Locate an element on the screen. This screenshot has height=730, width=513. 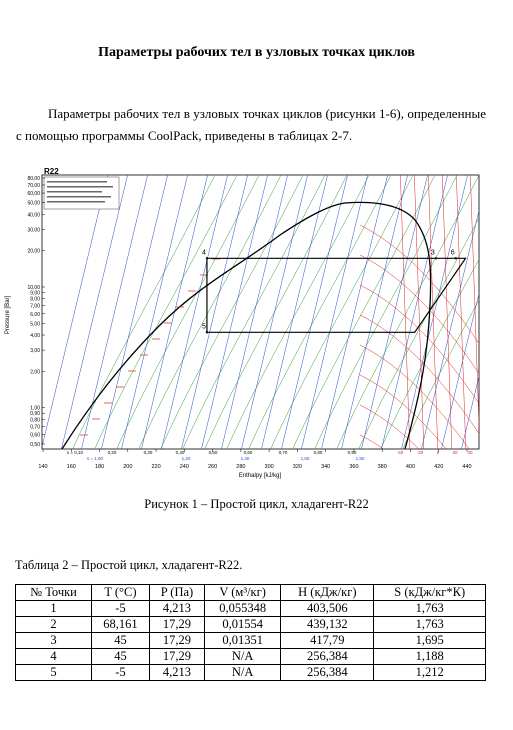
x-tick-label: 400 is located at coordinates (410, 467).